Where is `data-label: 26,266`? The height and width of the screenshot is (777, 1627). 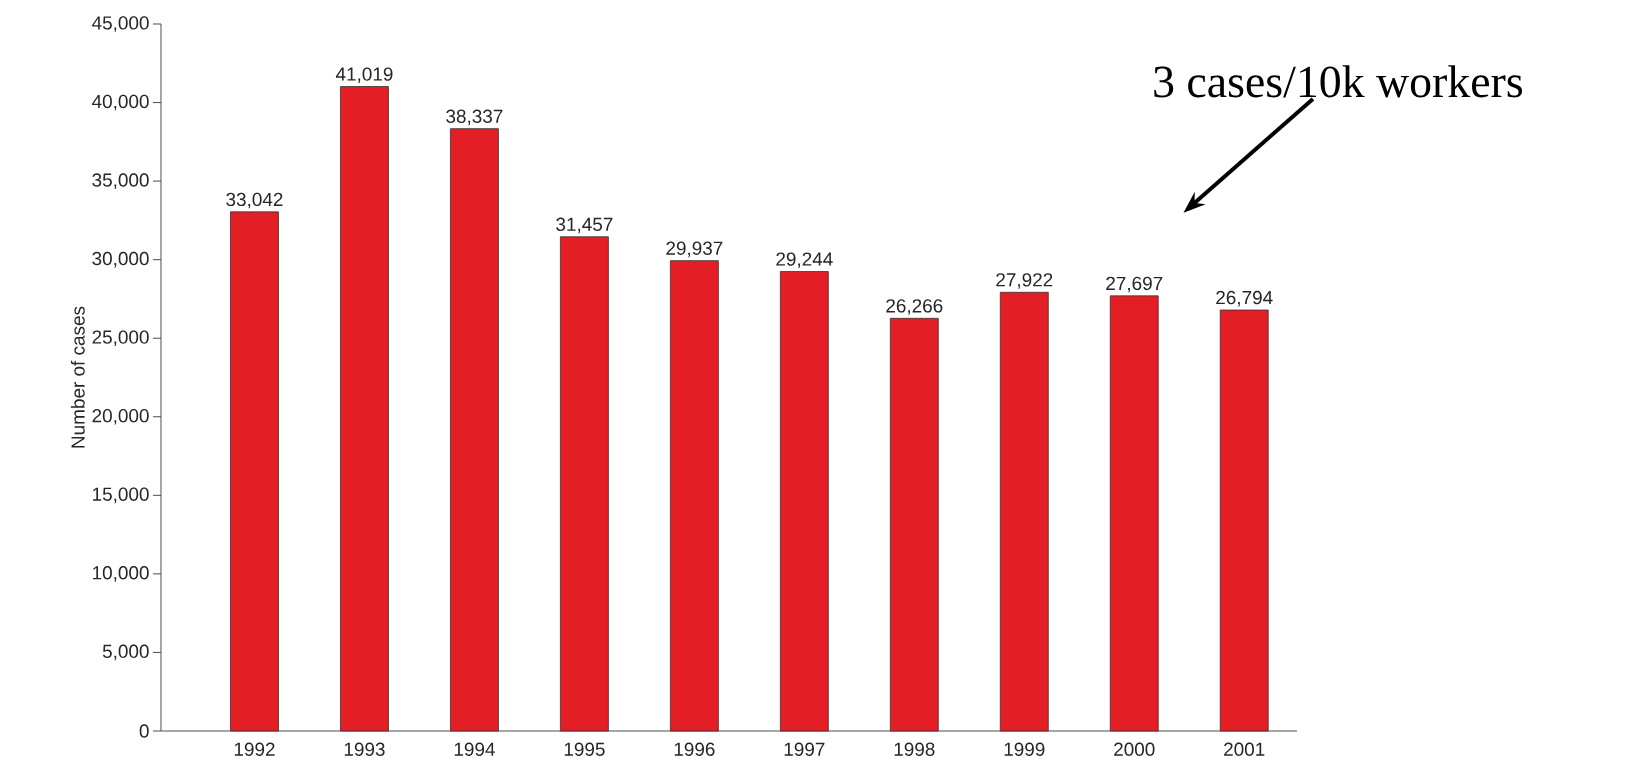
data-label: 26,266 is located at coordinates (914, 307).